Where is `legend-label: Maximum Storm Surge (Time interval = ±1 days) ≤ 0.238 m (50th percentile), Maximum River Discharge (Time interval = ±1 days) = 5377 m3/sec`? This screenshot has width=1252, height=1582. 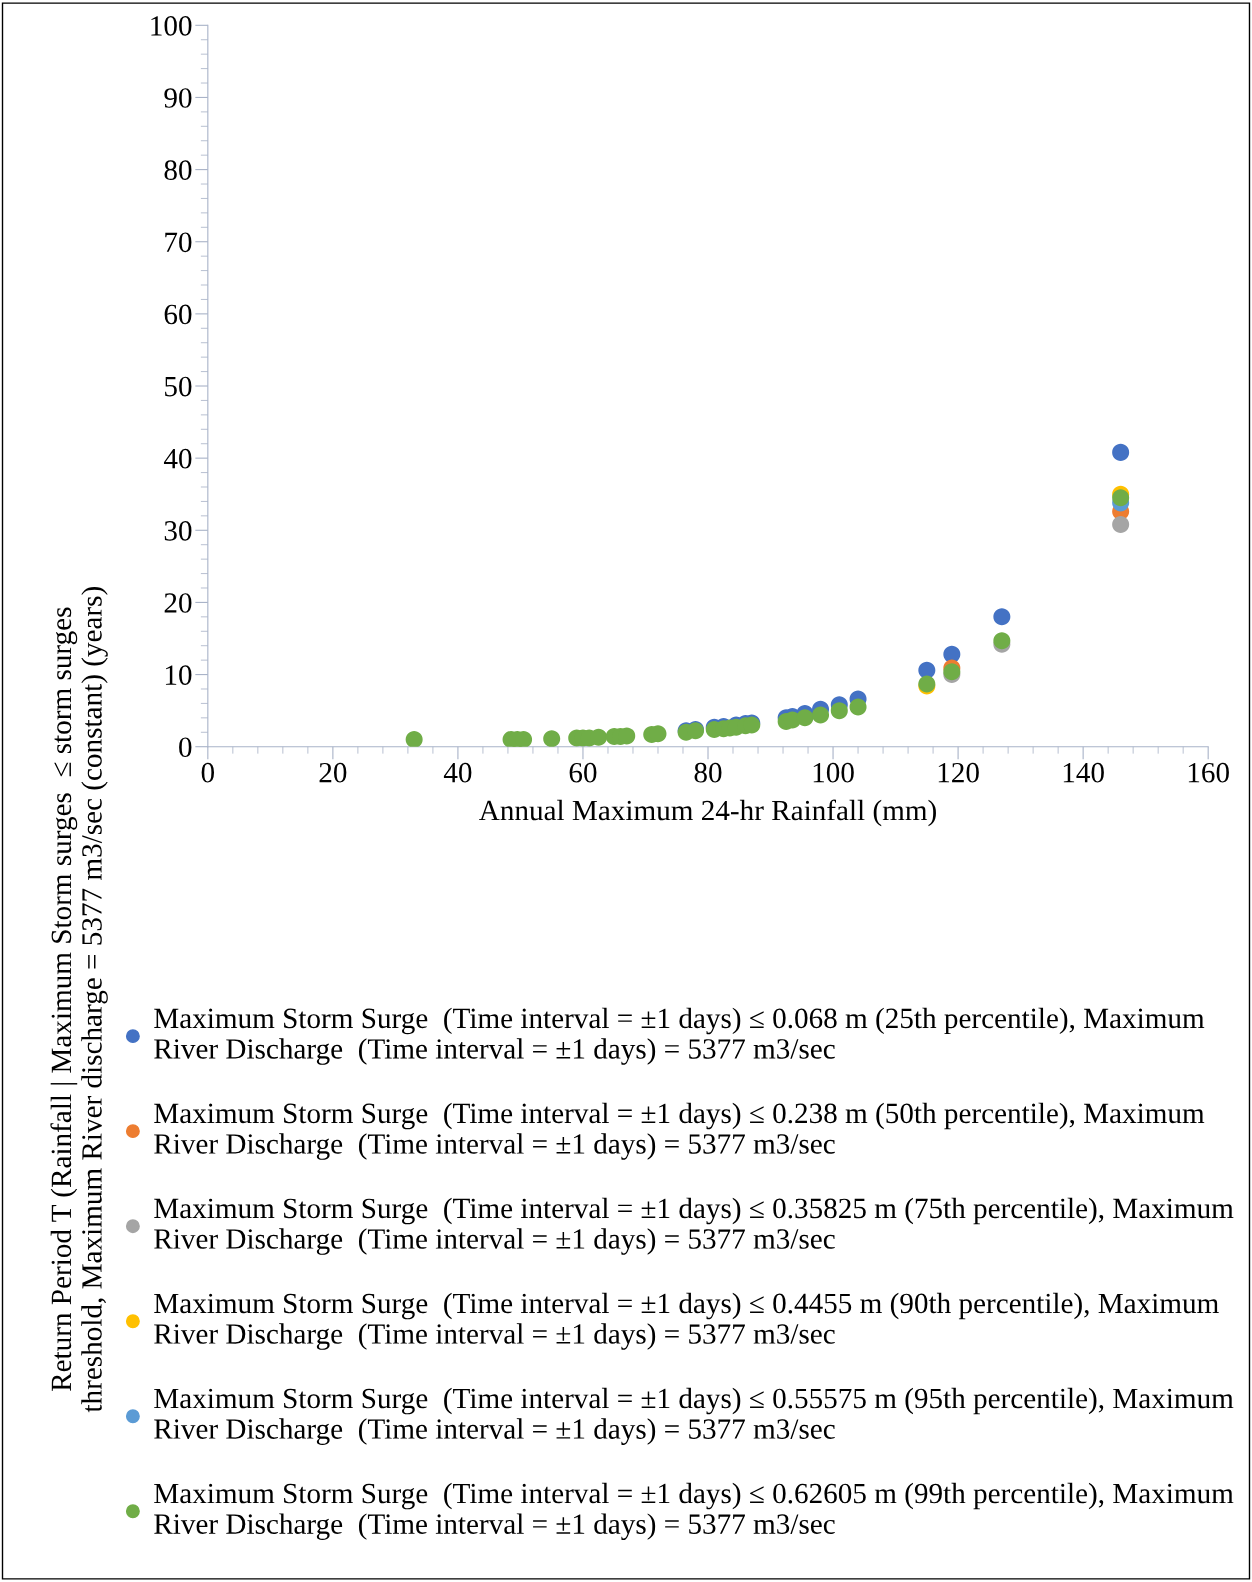
legend-label: Maximum Storm Surge (Time interval = ±1 days) ≤ 0.238 m (50th percentile), Maximum River Discharge (Time interval = ±1 days) = 5377 m3/sec is located at coordinates (679, 1131).